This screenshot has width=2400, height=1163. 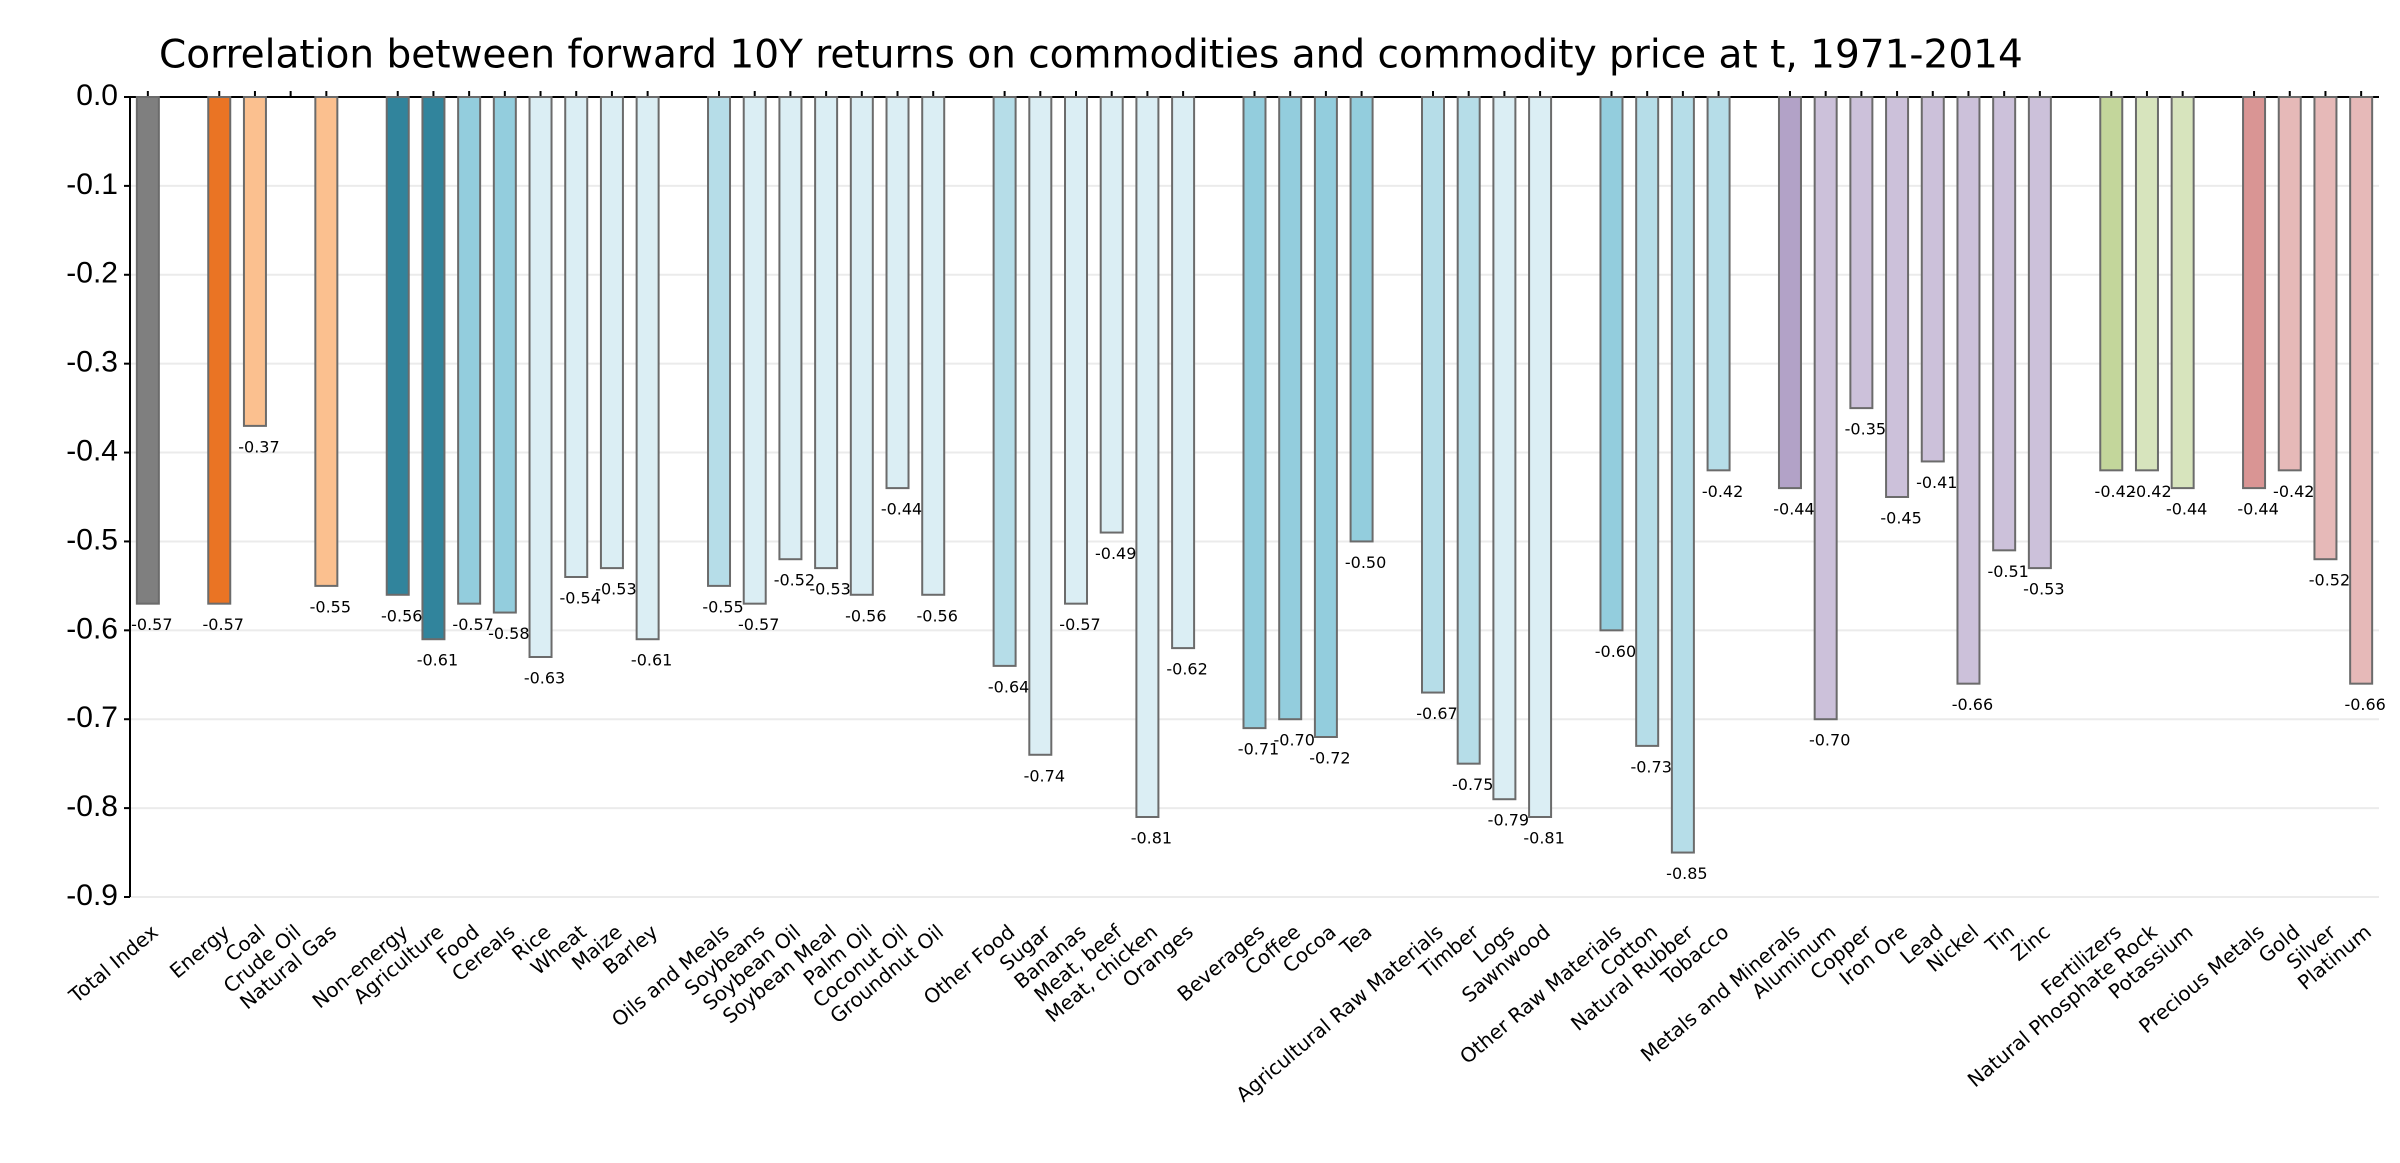 I want to click on x-tick-label: Tea, so click(x=1356, y=940).